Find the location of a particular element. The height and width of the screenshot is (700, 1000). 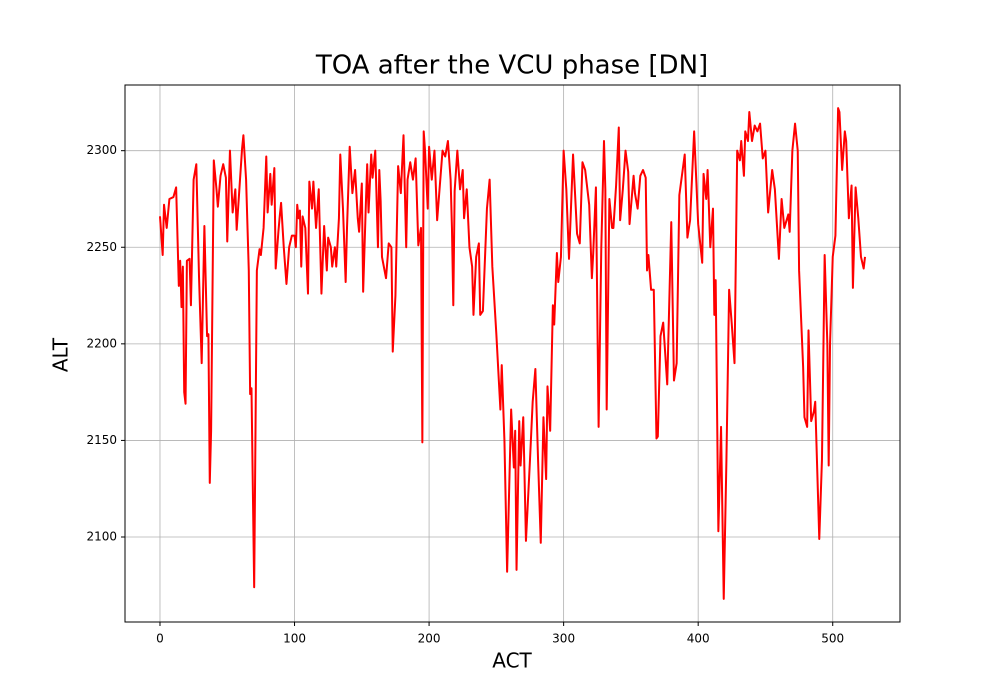

x-axis-label: ACT is located at coordinates (512, 661).